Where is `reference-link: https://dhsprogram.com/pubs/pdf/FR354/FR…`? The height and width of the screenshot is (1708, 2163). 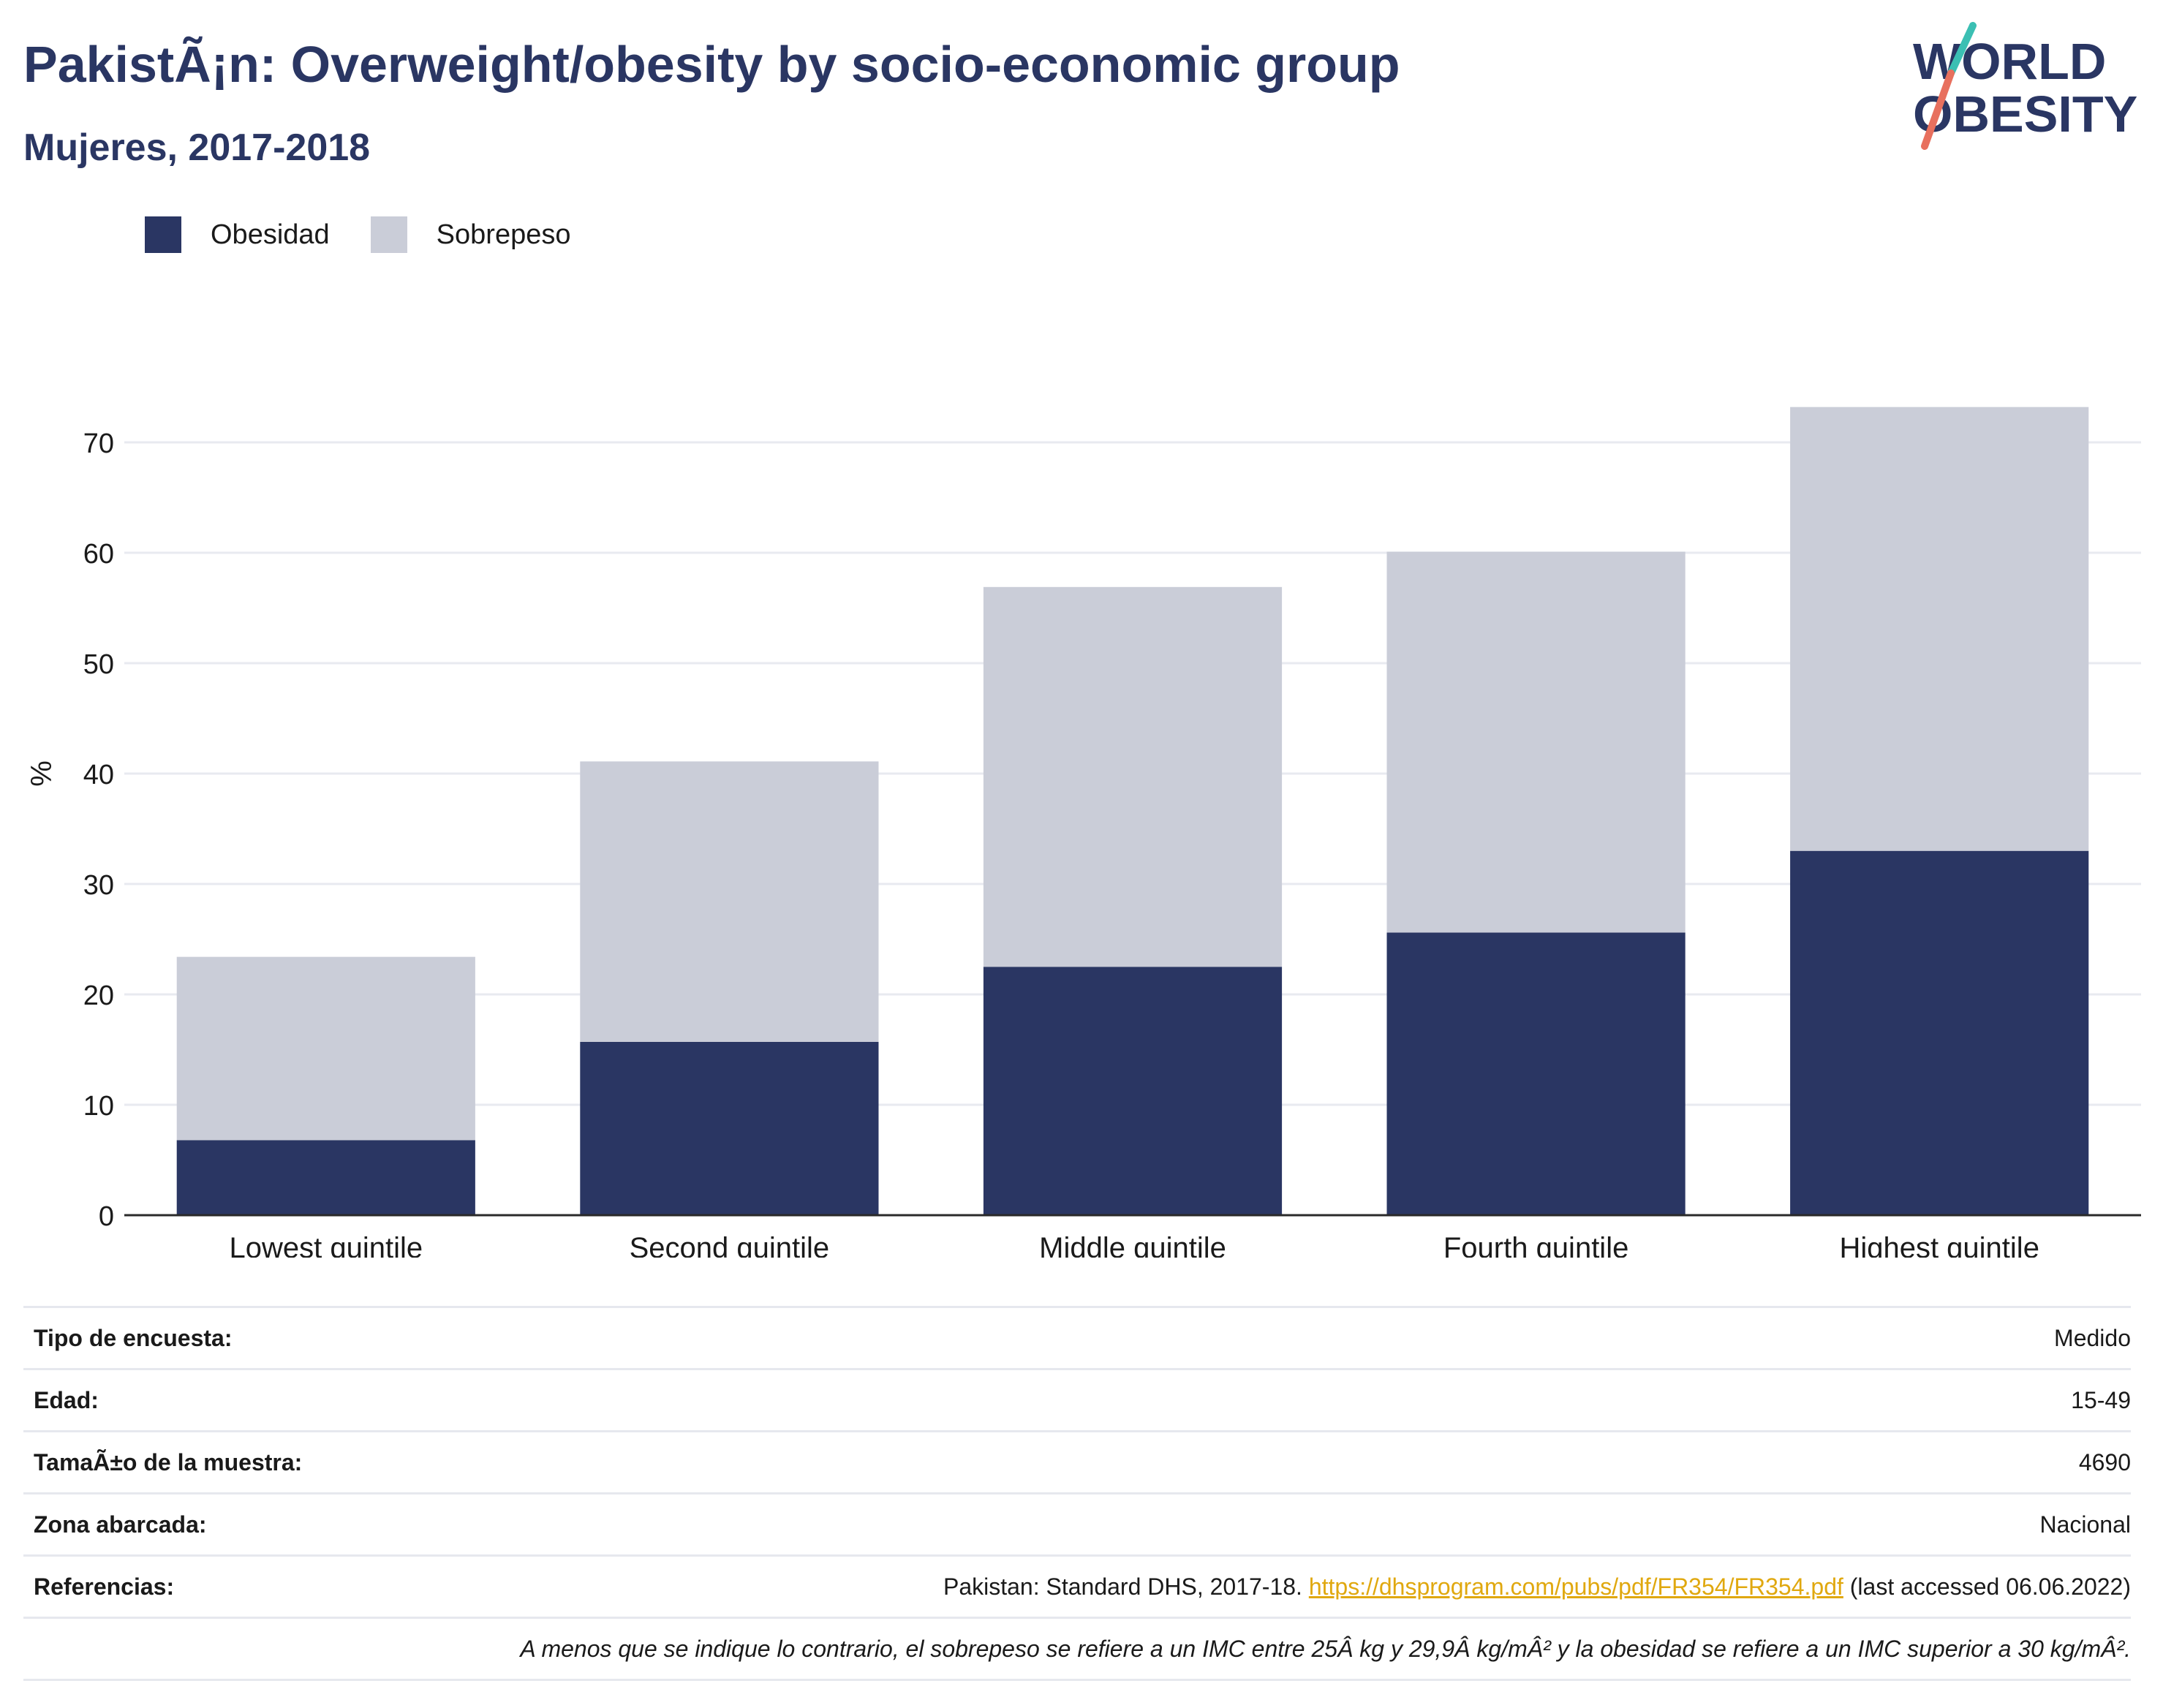 reference-link: https://dhsprogram.com/pubs/pdf/FR354/FR… is located at coordinates (1575, 1586).